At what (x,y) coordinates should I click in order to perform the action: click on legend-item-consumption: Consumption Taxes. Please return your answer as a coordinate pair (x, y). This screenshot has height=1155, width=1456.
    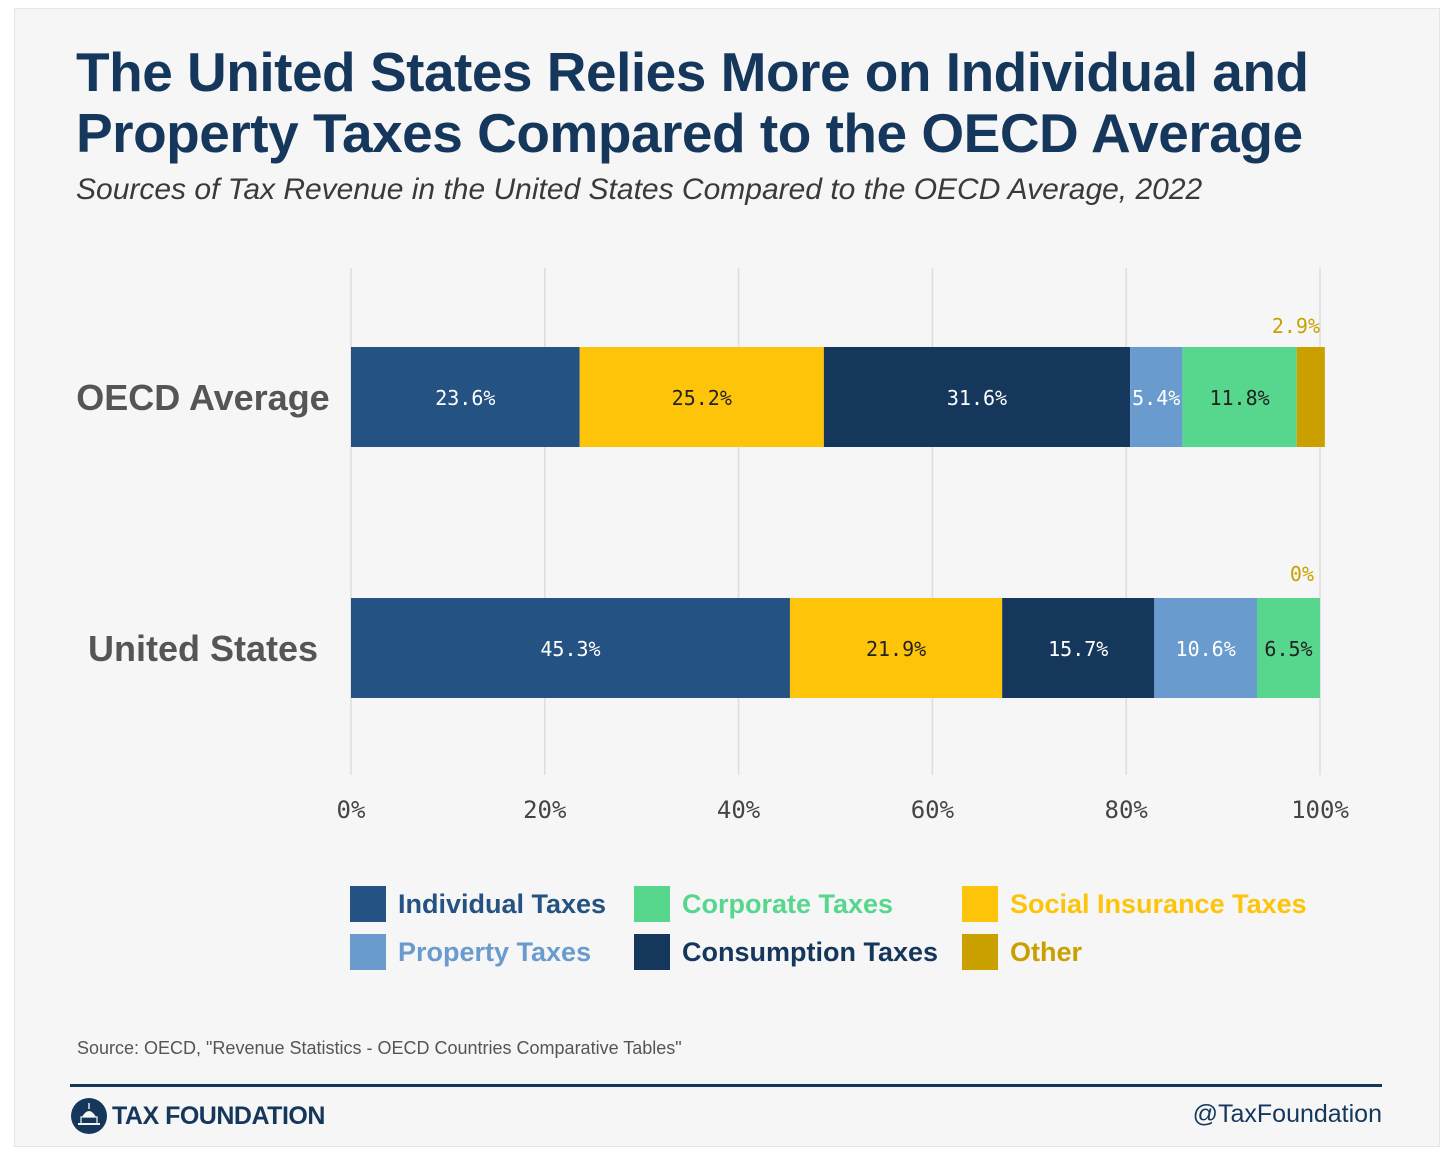
    Looking at the image, I should click on (786, 952).